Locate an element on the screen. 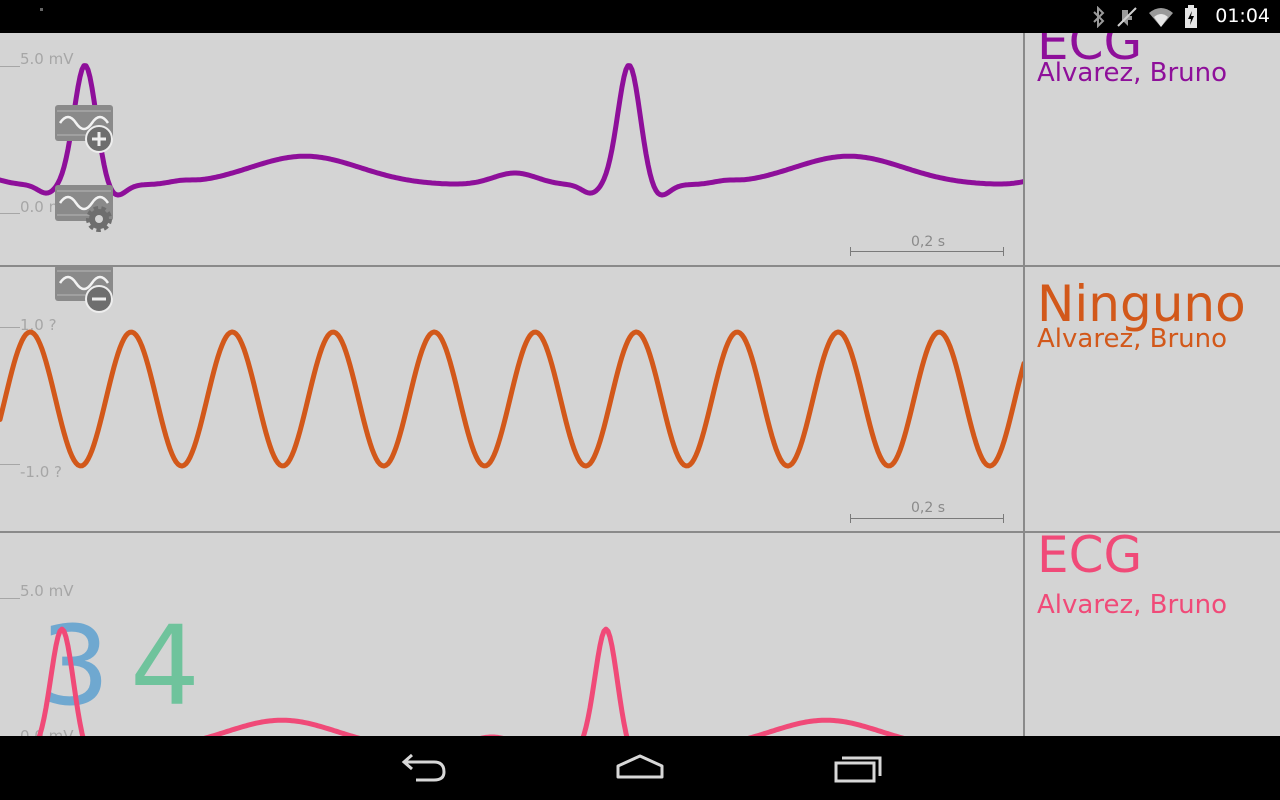 The width and height of the screenshot is (1280, 800). remove-signal-icon is located at coordinates (84, 289).